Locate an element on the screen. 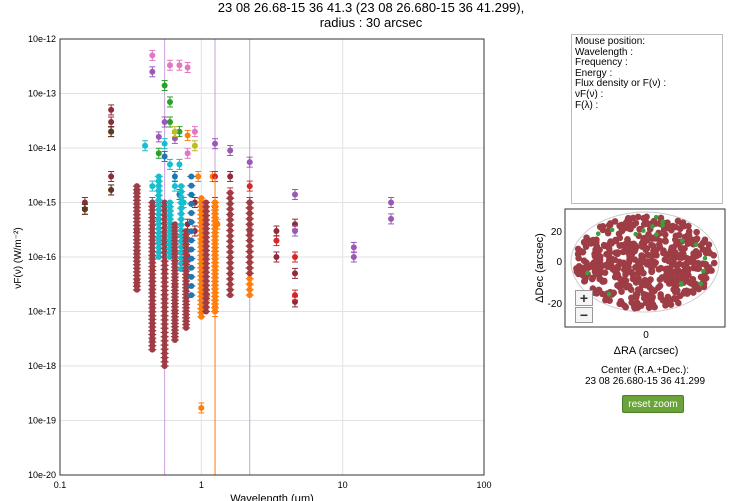 The width and height of the screenshot is (742, 501). center-value: 23 08 26.680-15 36 41.299 is located at coordinates (645, 381).